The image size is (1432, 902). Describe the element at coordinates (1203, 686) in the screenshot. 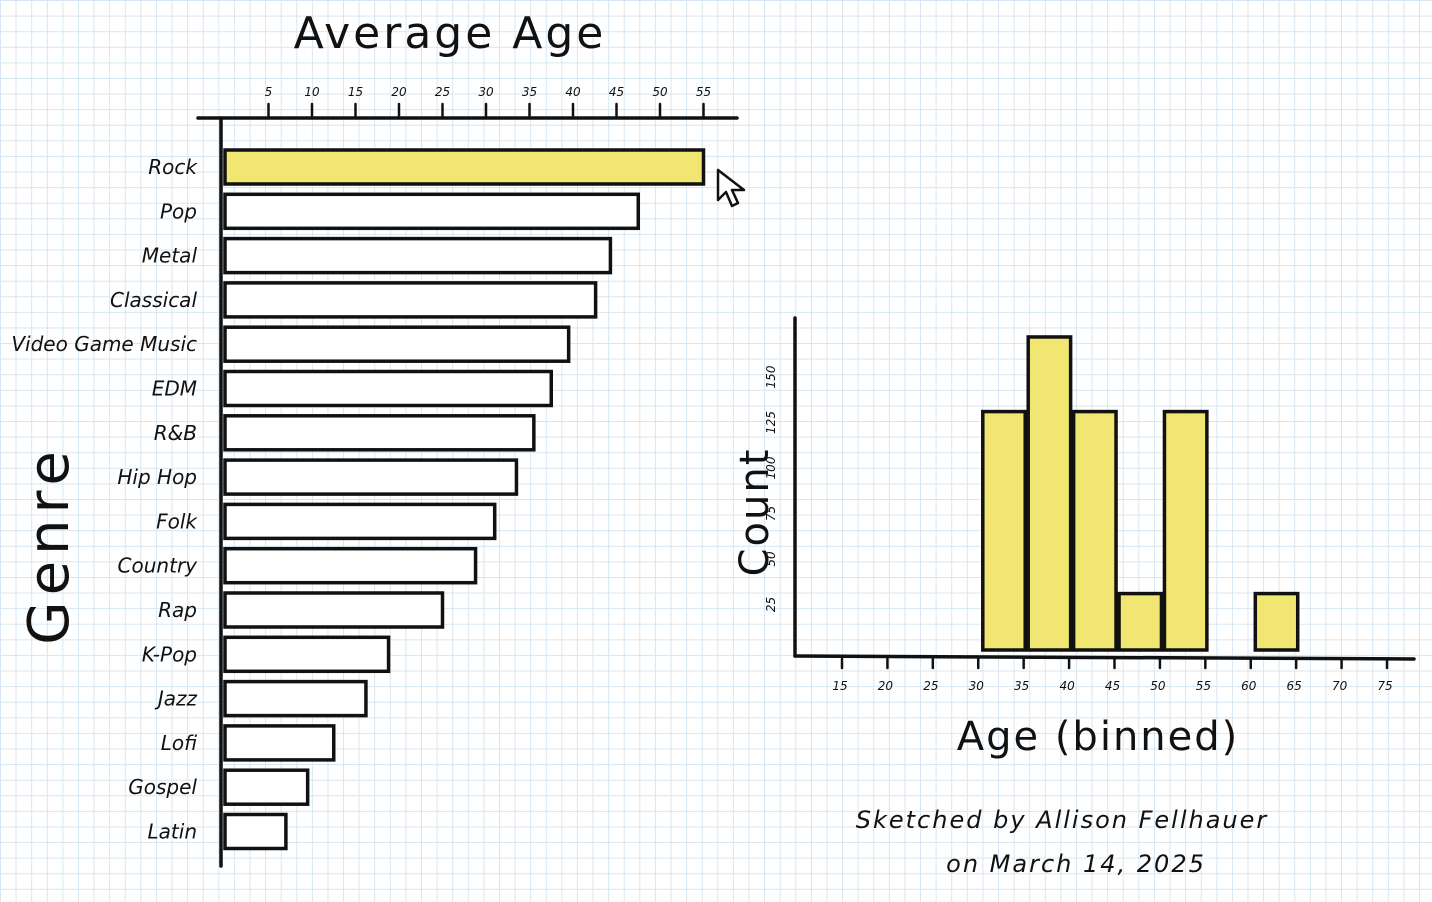

I see `hist-x-tick-label: 55` at that location.